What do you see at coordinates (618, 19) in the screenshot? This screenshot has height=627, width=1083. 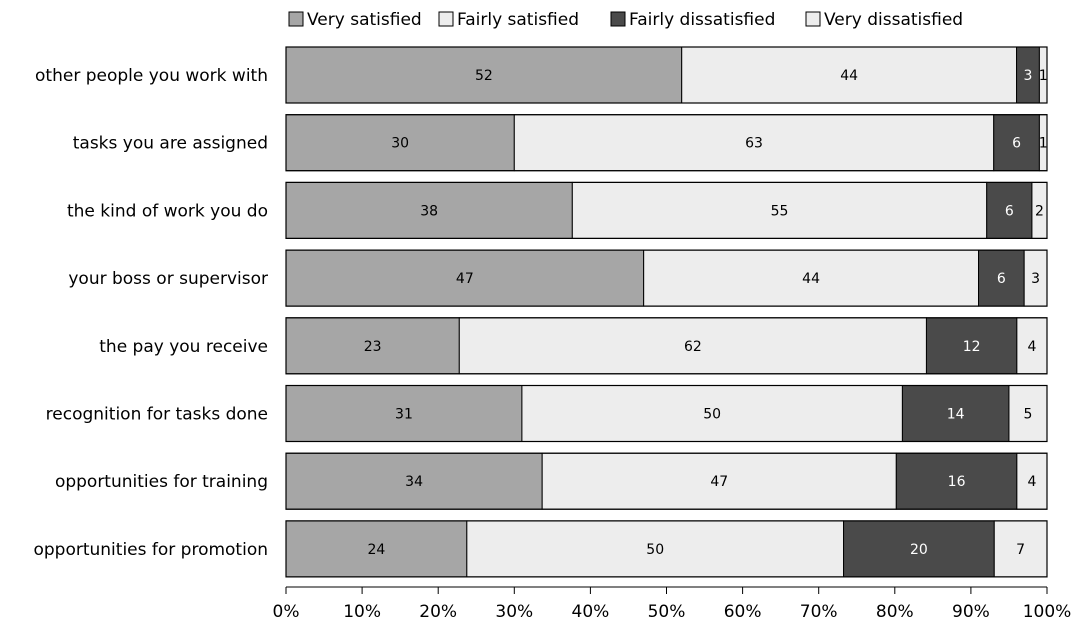 I see `legend-swatch-fairly-dissatisfied` at bounding box center [618, 19].